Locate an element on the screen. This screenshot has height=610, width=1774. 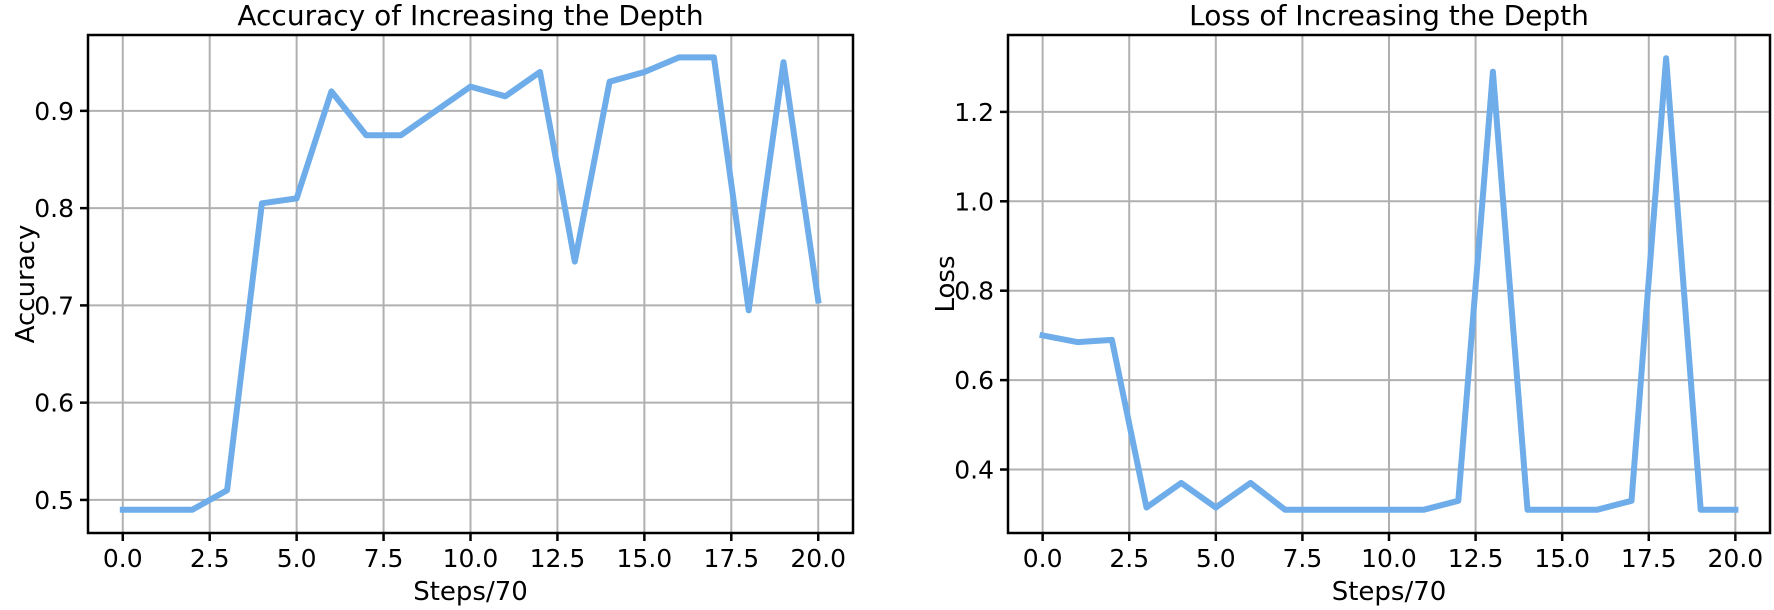
y-tick-label: 0.7 is located at coordinates (54, 305).